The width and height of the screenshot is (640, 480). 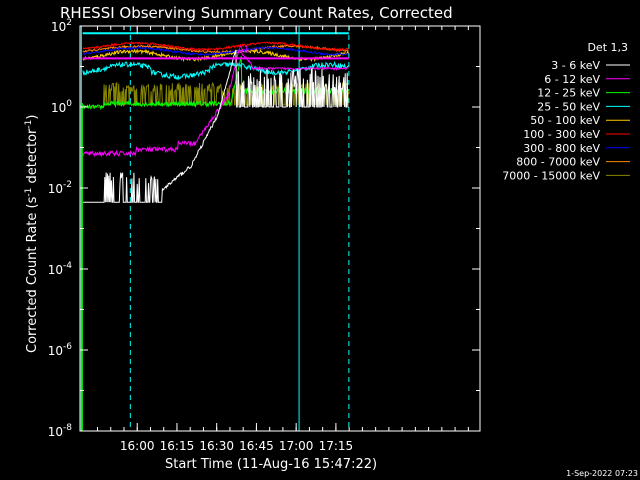 I want to click on y-tick-label: 10⁻⁶, so click(x=60, y=350).